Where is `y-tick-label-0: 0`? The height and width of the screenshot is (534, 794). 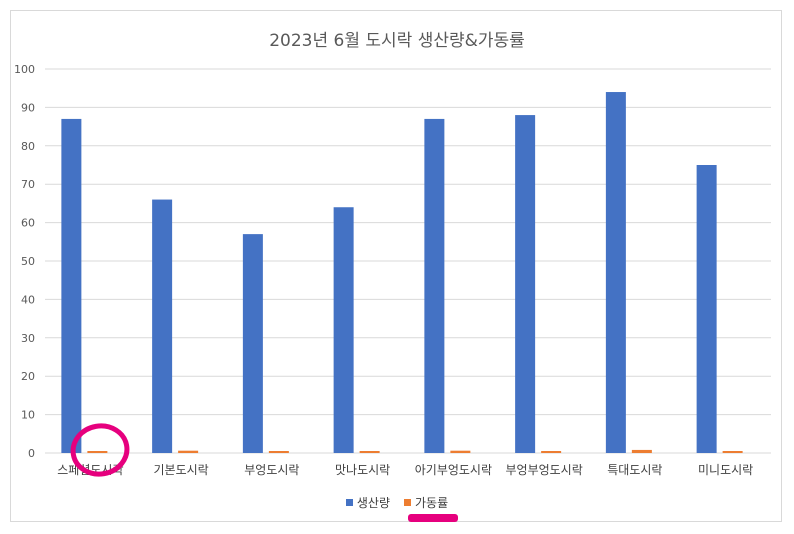 y-tick-label-0: 0 is located at coordinates (31, 453).